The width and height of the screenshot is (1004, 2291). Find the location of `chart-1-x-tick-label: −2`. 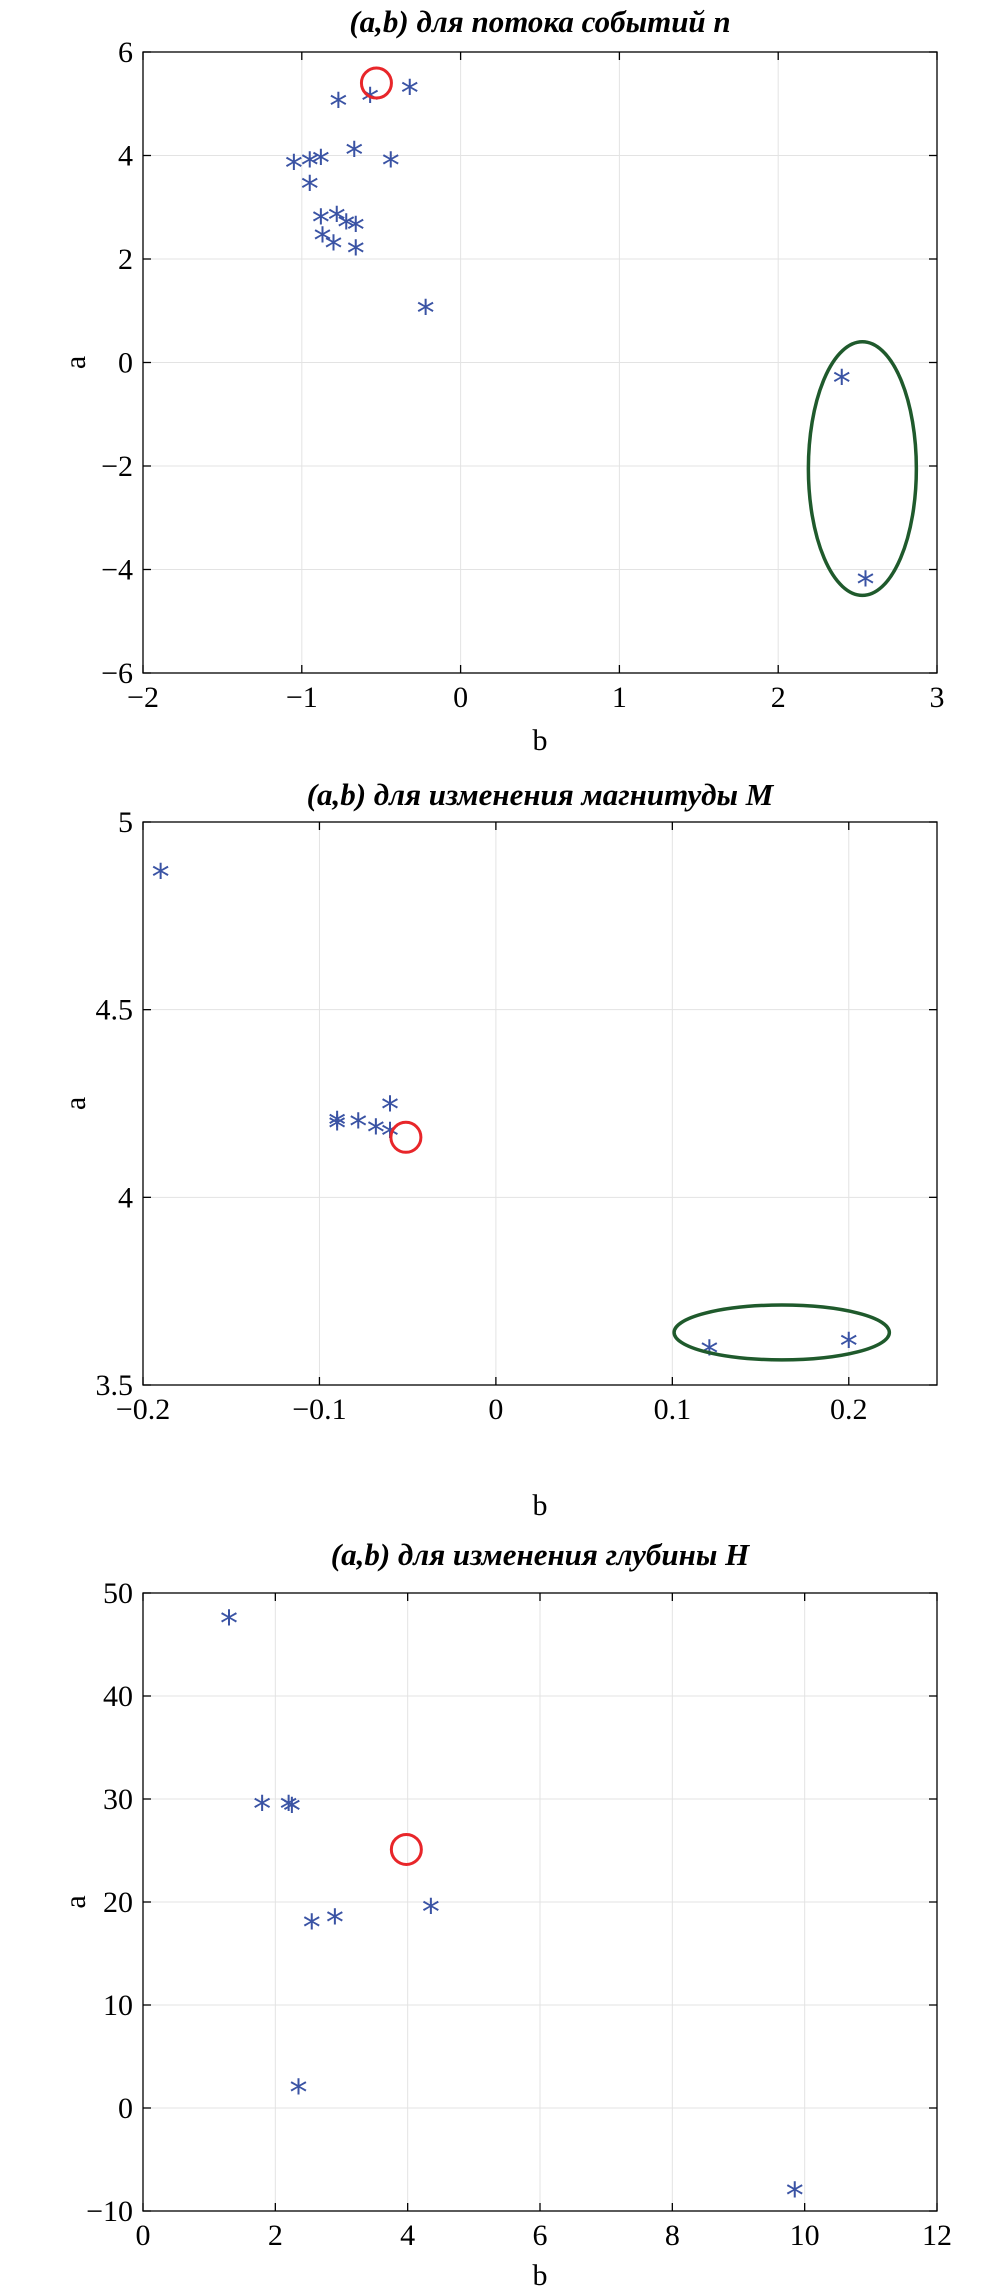

chart-1-x-tick-label: −2 is located at coordinates (143, 697).